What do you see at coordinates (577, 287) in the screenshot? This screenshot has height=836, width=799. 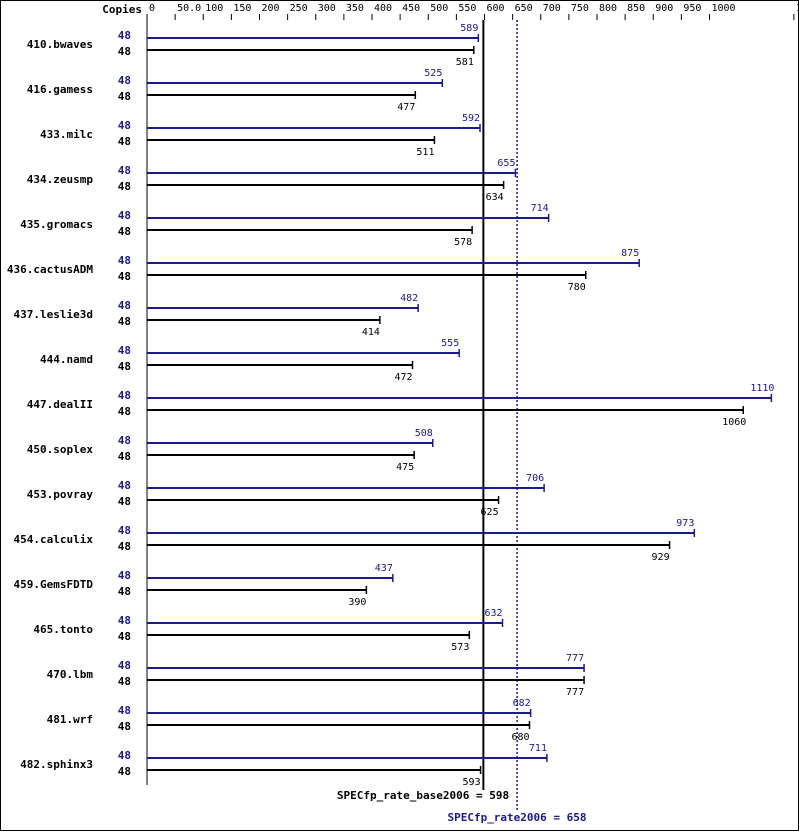 I see `base-value-label: 780` at bounding box center [577, 287].